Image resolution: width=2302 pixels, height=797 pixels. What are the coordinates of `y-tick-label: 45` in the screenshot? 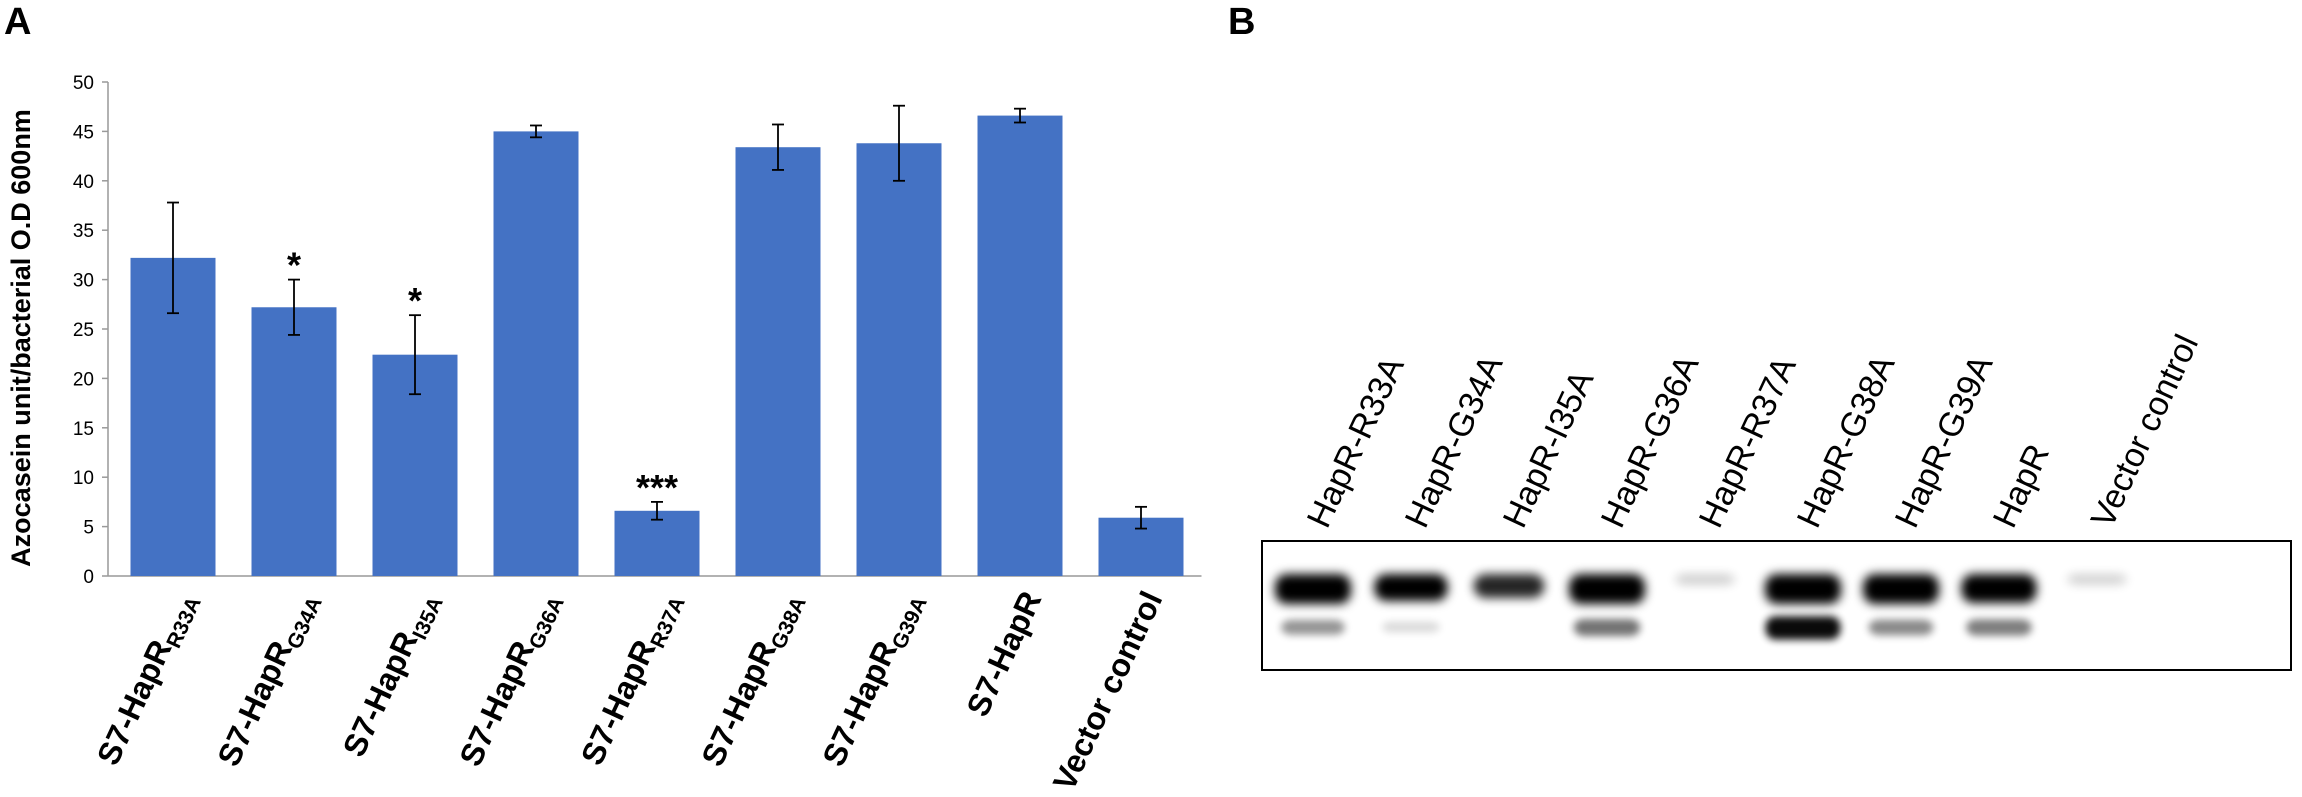 It's located at (83, 132).